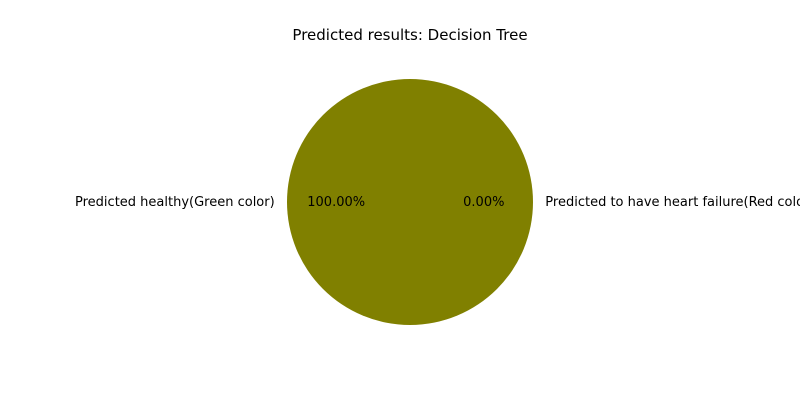  Describe the element at coordinates (336, 202) in the screenshot. I see `slice-percent-predicted-healthy-green-color: 100.00%` at that location.